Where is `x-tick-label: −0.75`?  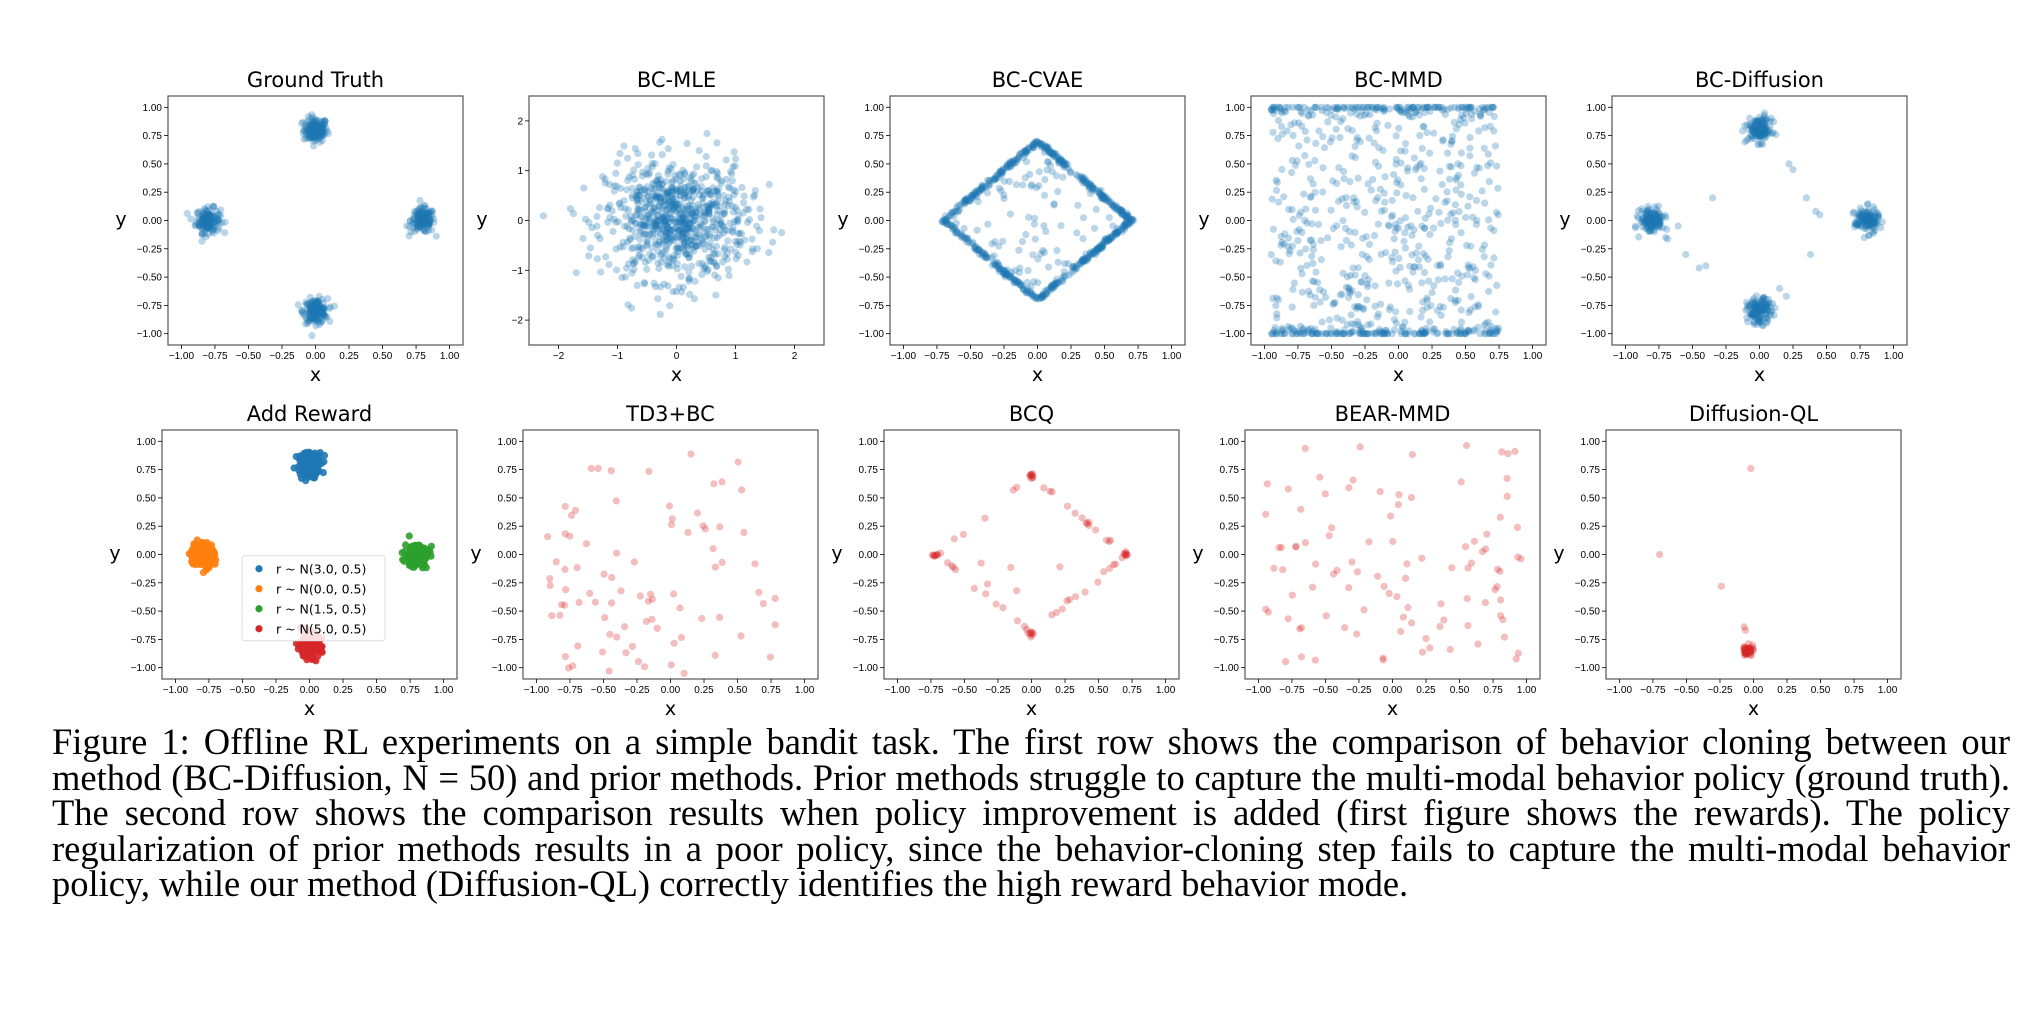
x-tick-label: −0.75 is located at coordinates (209, 690).